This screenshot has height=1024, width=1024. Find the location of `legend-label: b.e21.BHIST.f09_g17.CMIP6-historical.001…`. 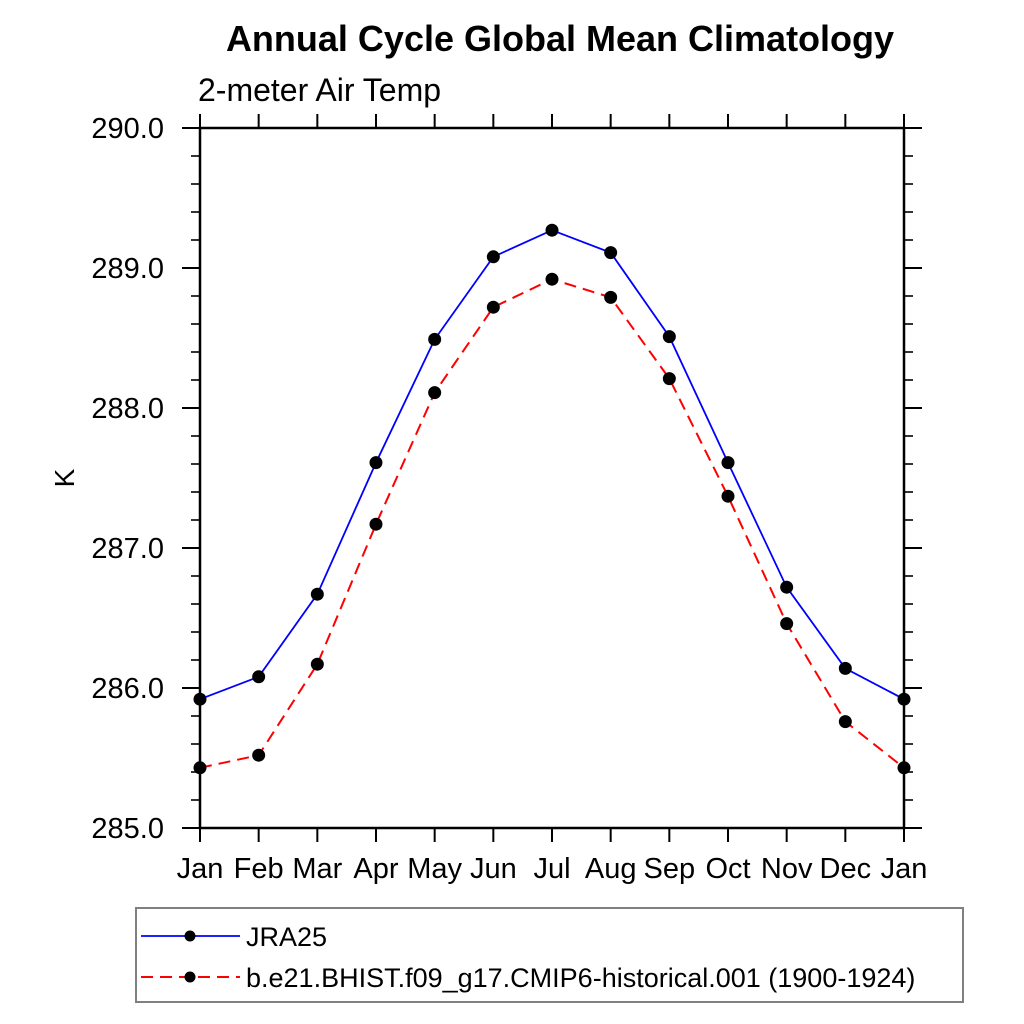

legend-label: b.e21.BHIST.f09_g17.CMIP6-historical.001… is located at coordinates (580, 978).